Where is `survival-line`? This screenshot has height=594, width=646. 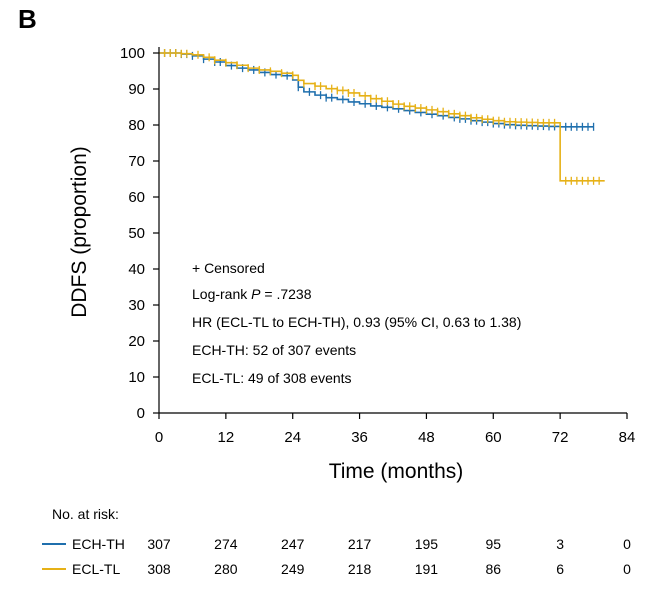
survival-line is located at coordinates (376, 90).